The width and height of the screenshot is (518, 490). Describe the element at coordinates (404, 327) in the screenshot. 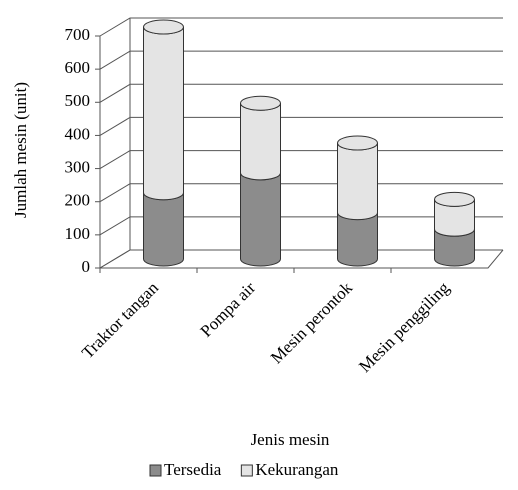

I see `x-tick-label: Mesin penggiling` at that location.